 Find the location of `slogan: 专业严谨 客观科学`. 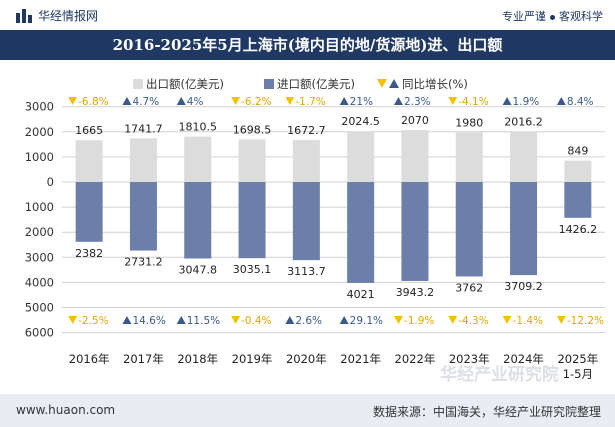

slogan: 专业严谨 客观科学 is located at coordinates (552, 16).